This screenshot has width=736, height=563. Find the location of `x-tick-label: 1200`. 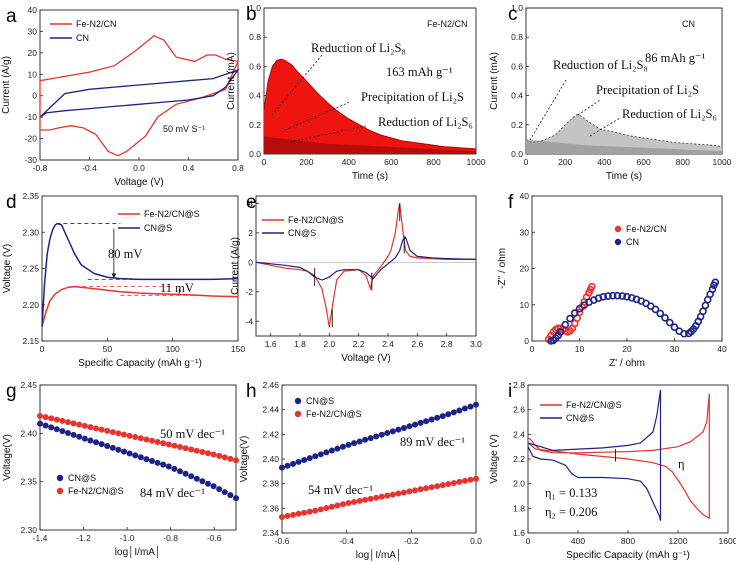

x-tick-label: 1200 is located at coordinates (678, 541).